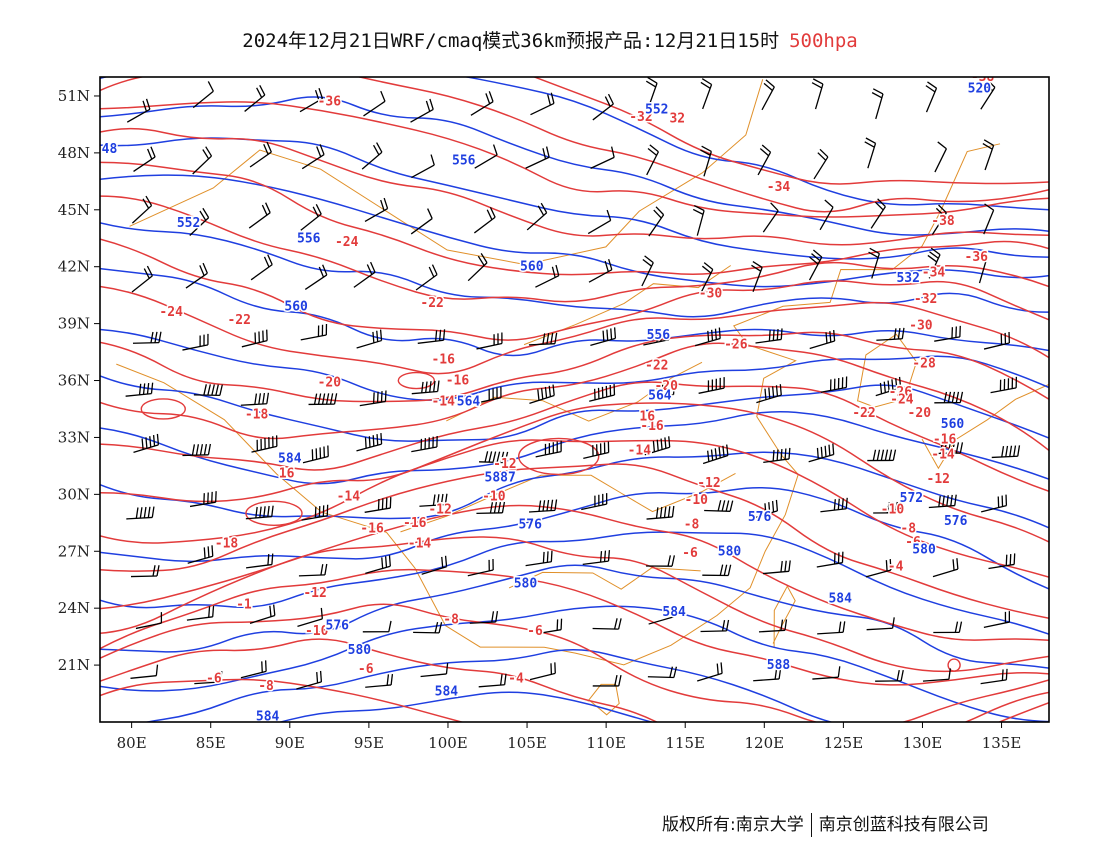  I want to click on lon-tick-label: 80E, so click(132, 743).